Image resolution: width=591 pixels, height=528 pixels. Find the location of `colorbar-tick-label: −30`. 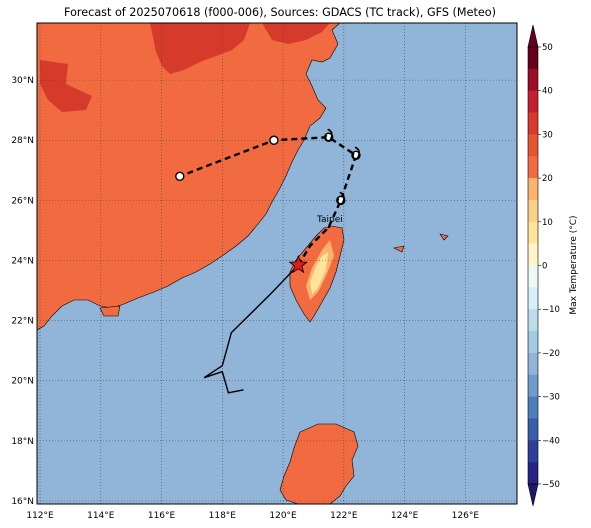

colorbar-tick-label: −30 is located at coordinates (551, 398).